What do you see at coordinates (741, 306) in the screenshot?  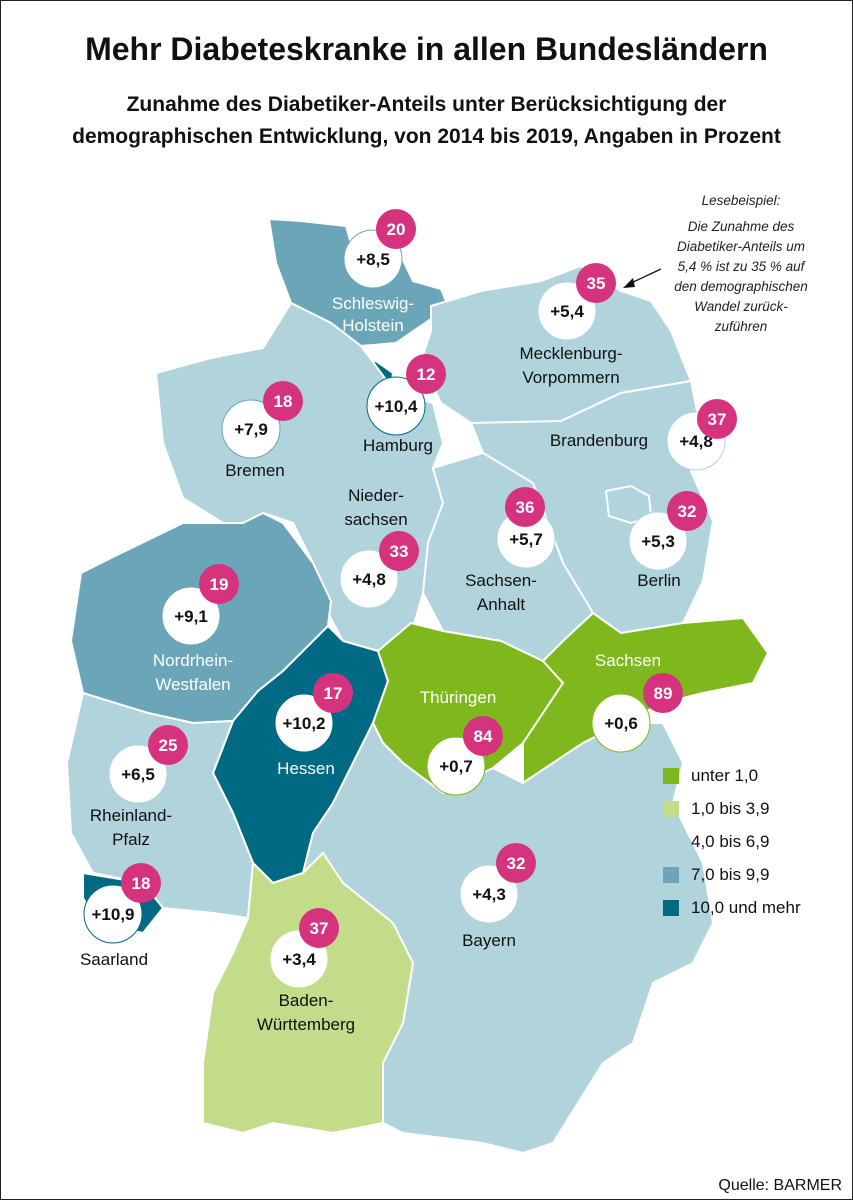 I see `note-line: Wandel zurück-` at bounding box center [741, 306].